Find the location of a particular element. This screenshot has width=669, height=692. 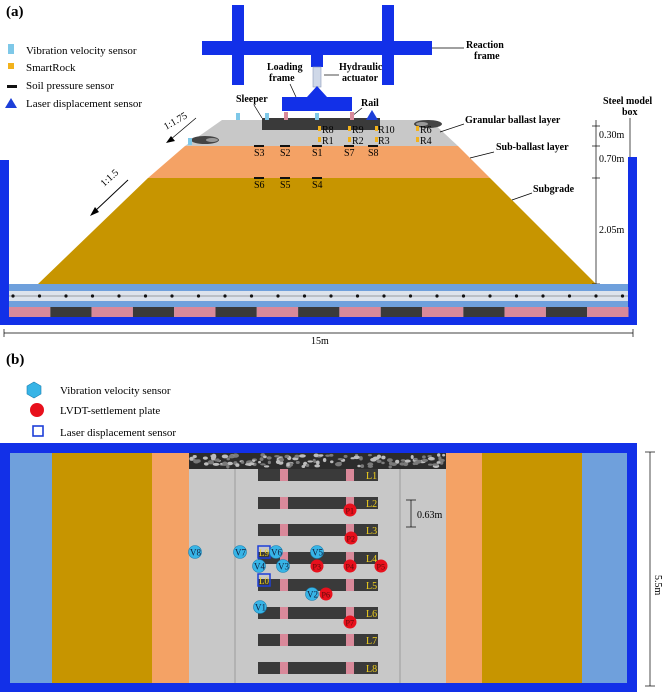

pressure-label: S4 is located at coordinates (317, 185).